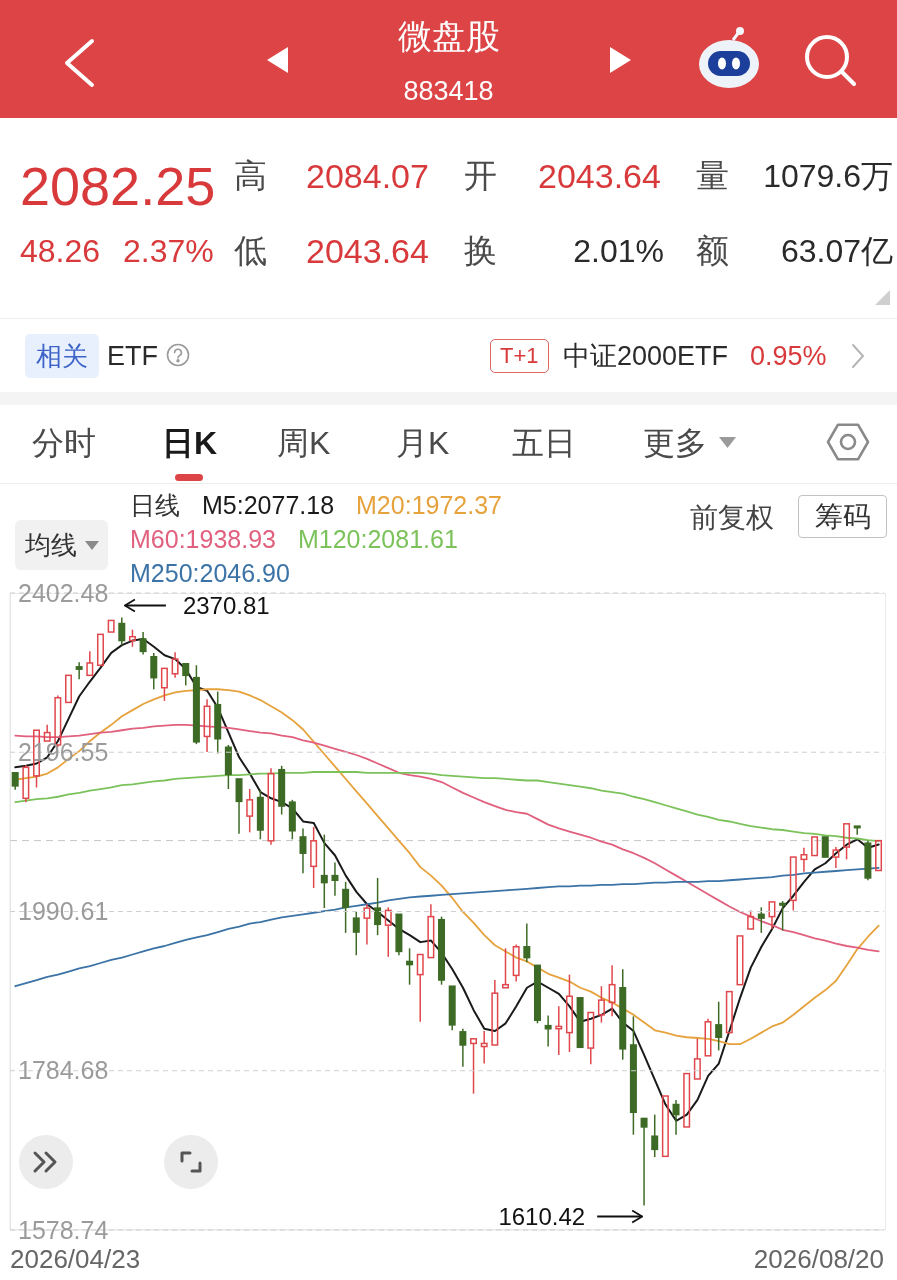 This screenshot has width=897, height=1280. I want to click on text: 1079.6万, so click(828, 175).